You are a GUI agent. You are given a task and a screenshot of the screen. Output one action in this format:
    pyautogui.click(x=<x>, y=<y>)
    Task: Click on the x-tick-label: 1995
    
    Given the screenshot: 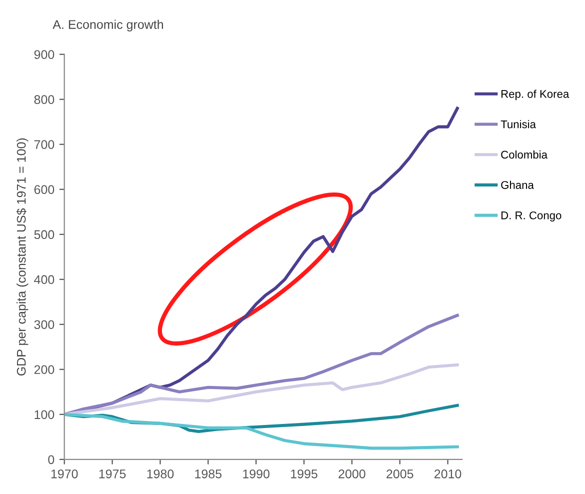 What is the action you would take?
    pyautogui.click(x=304, y=473)
    